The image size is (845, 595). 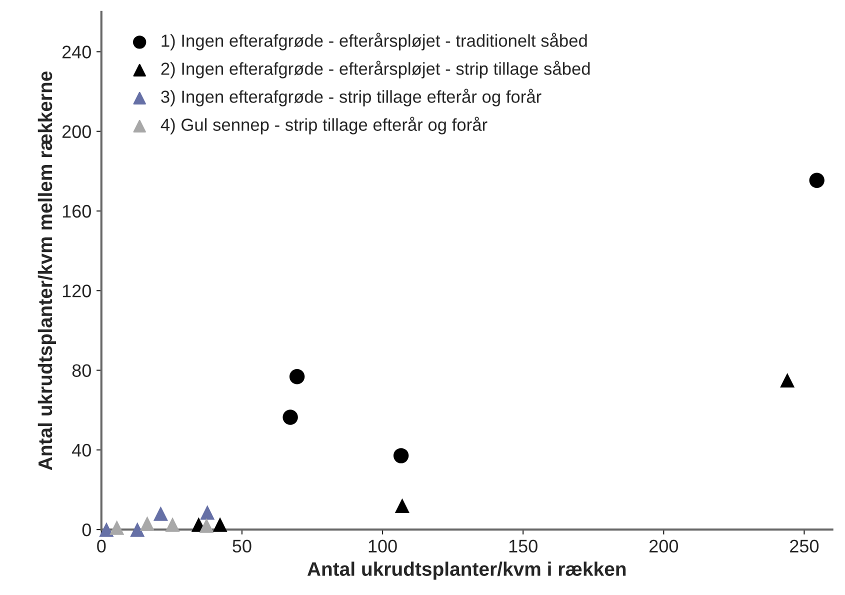 What do you see at coordinates (663, 546) in the screenshot?
I see `x-tick-label: 200` at bounding box center [663, 546].